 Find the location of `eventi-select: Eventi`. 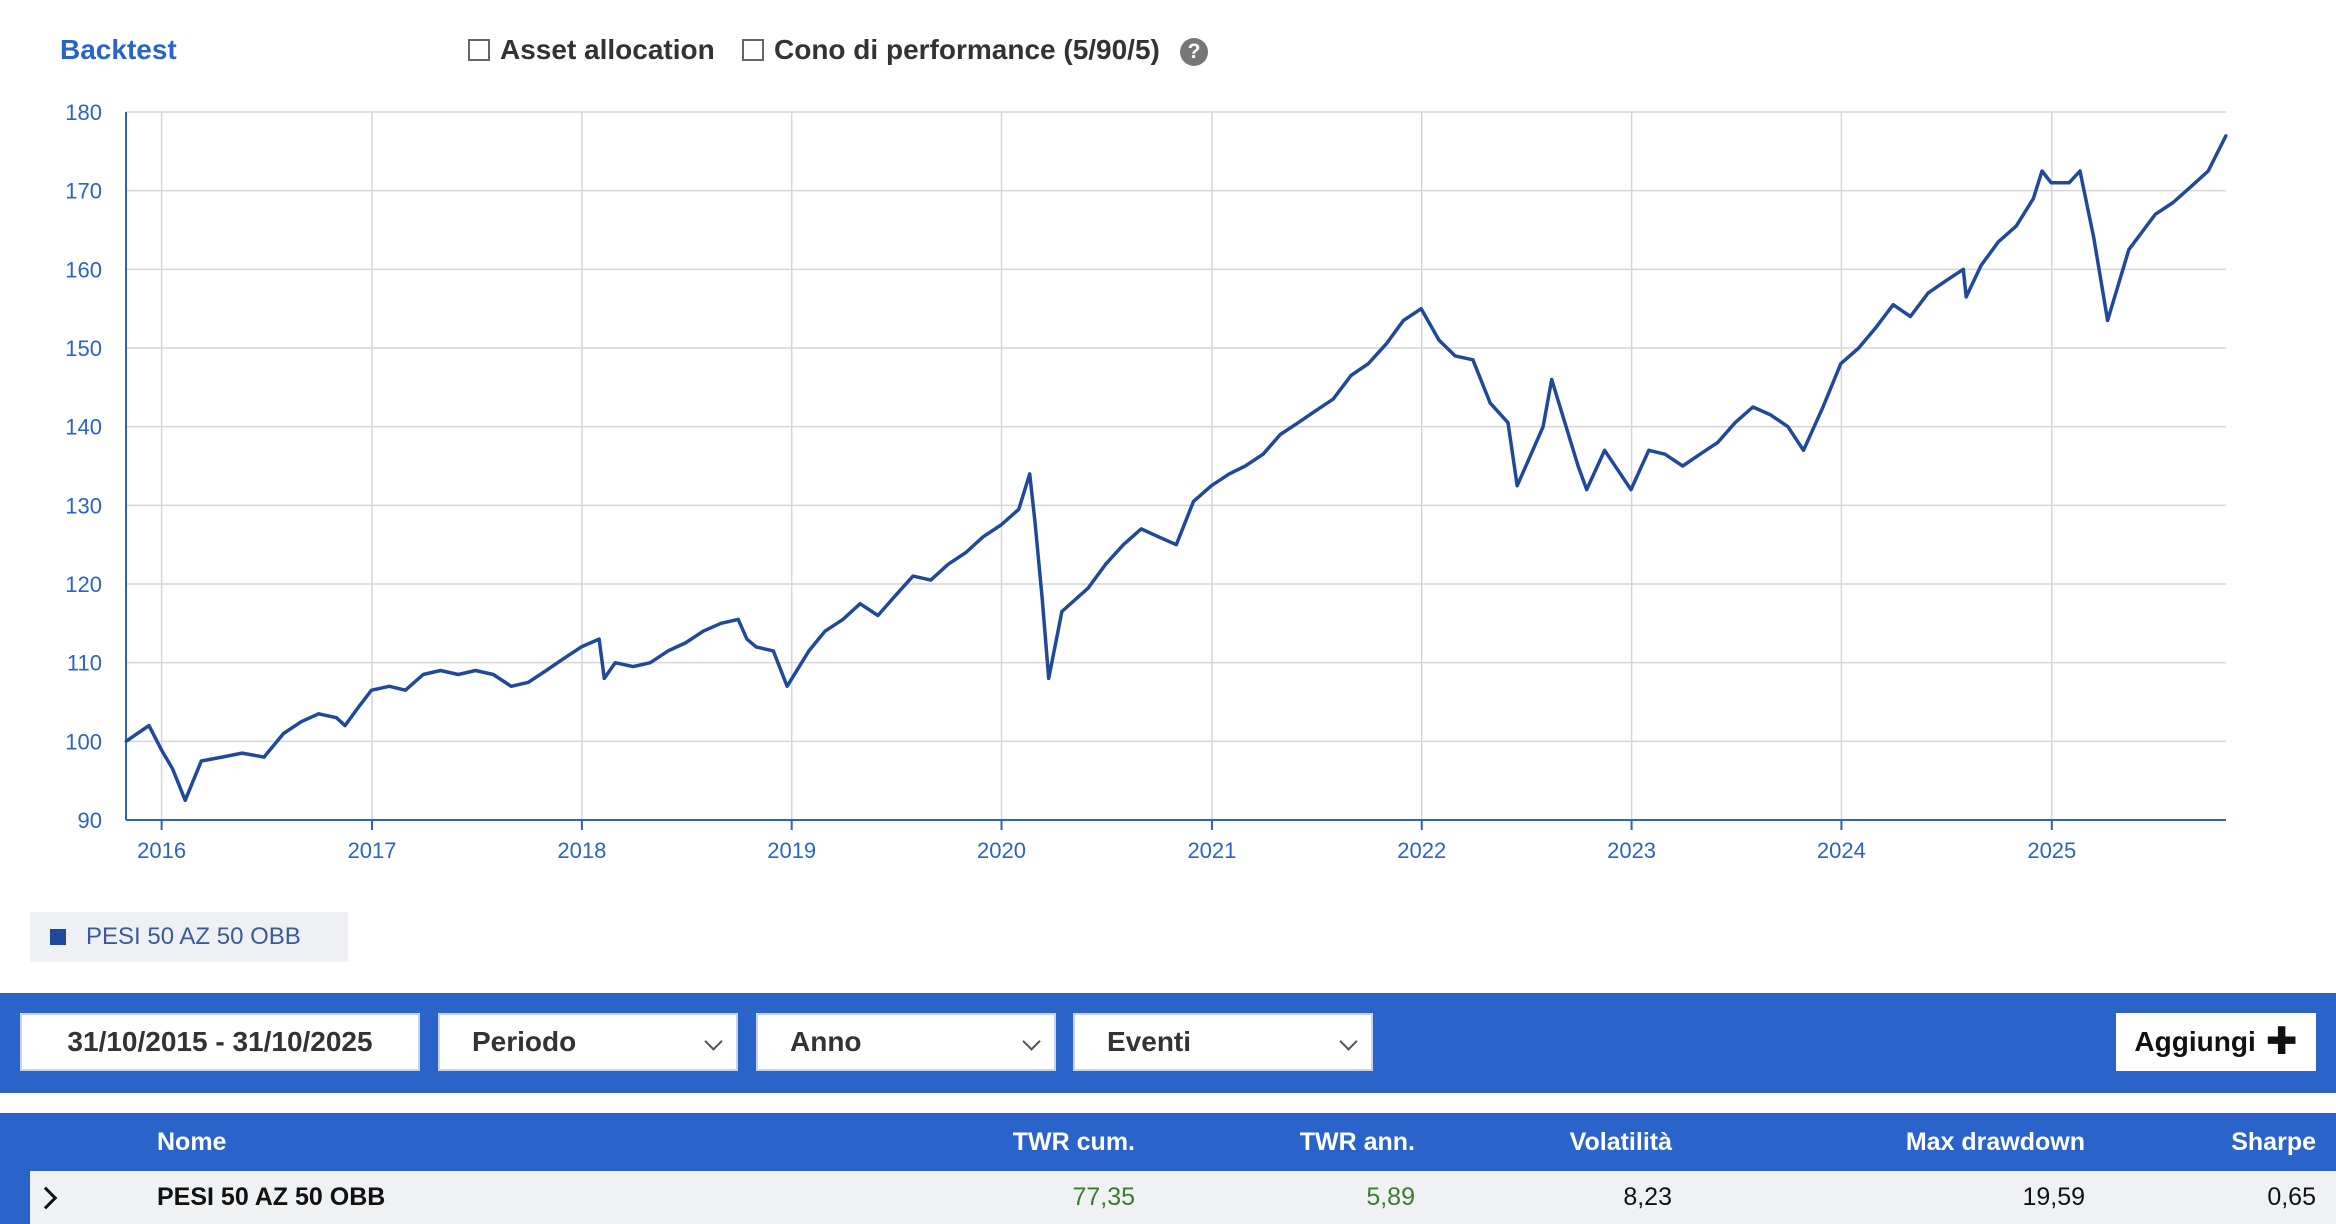

eventi-select: Eventi is located at coordinates (1223, 1042).